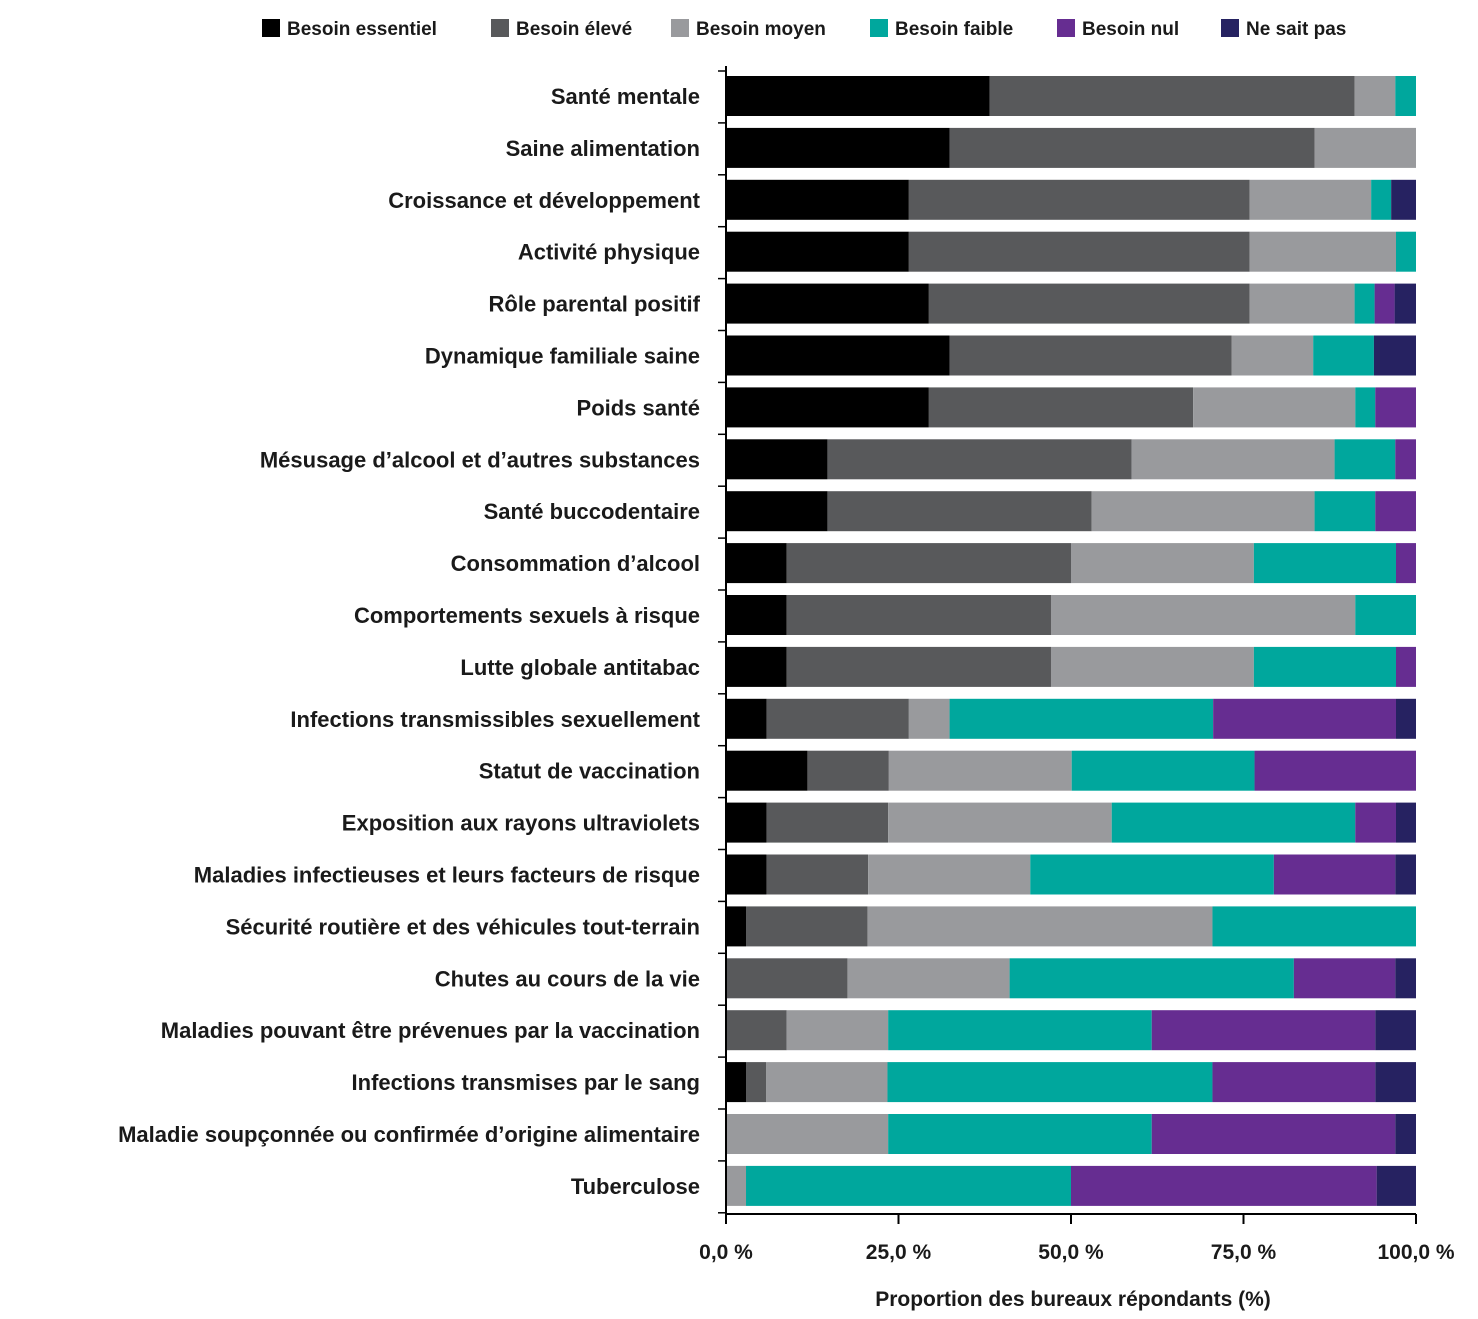  What do you see at coordinates (1405, 563) in the screenshot?
I see `bar-besoin-nul-consommation-d-alcool` at bounding box center [1405, 563].